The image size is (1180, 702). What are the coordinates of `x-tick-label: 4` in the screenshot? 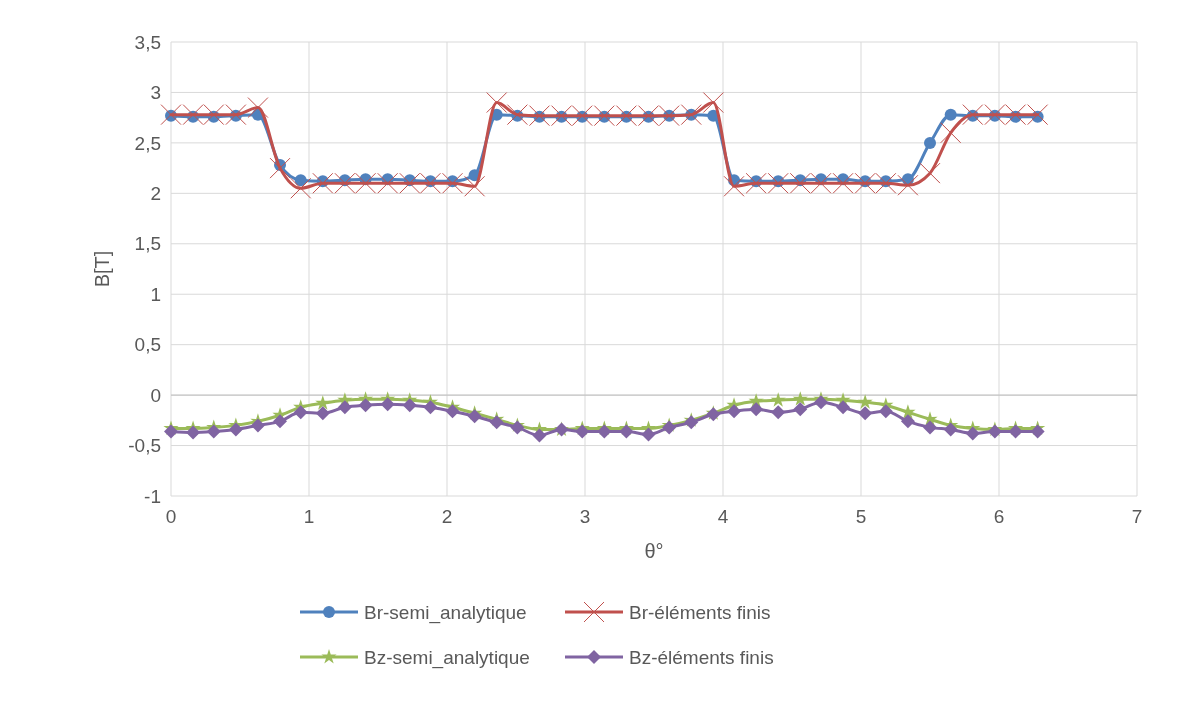 It's located at (723, 516).